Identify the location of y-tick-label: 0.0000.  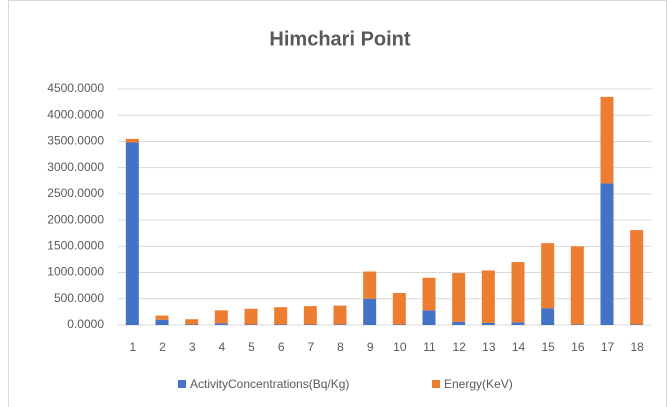
(85, 324).